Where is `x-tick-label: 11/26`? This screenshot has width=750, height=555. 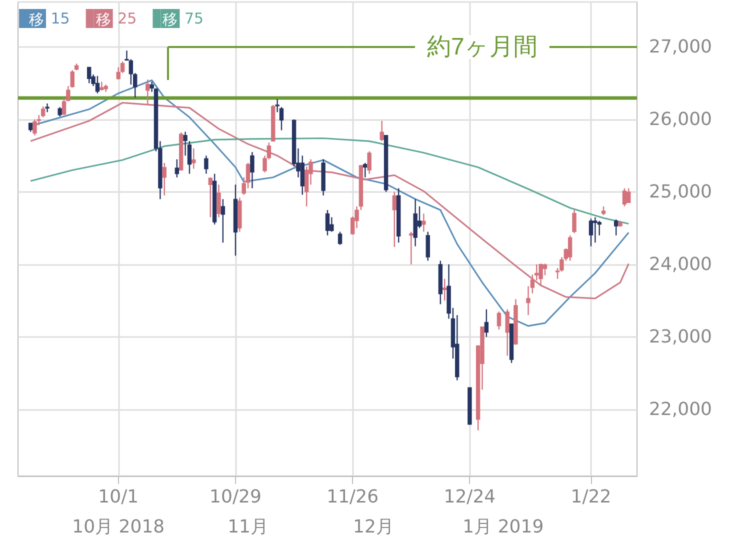
x-tick-label: 11/26 is located at coordinates (352, 497).